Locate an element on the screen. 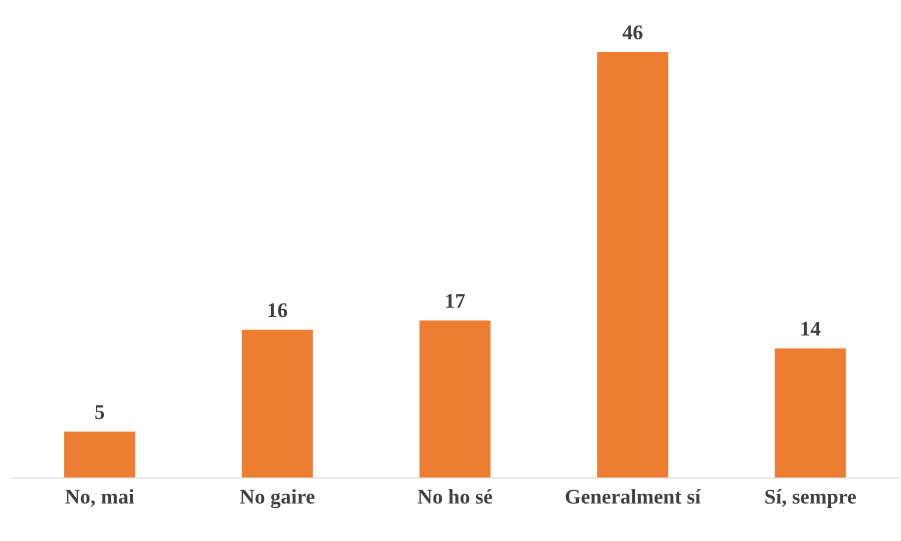  x-tick-label: No ho sé is located at coordinates (455, 496).